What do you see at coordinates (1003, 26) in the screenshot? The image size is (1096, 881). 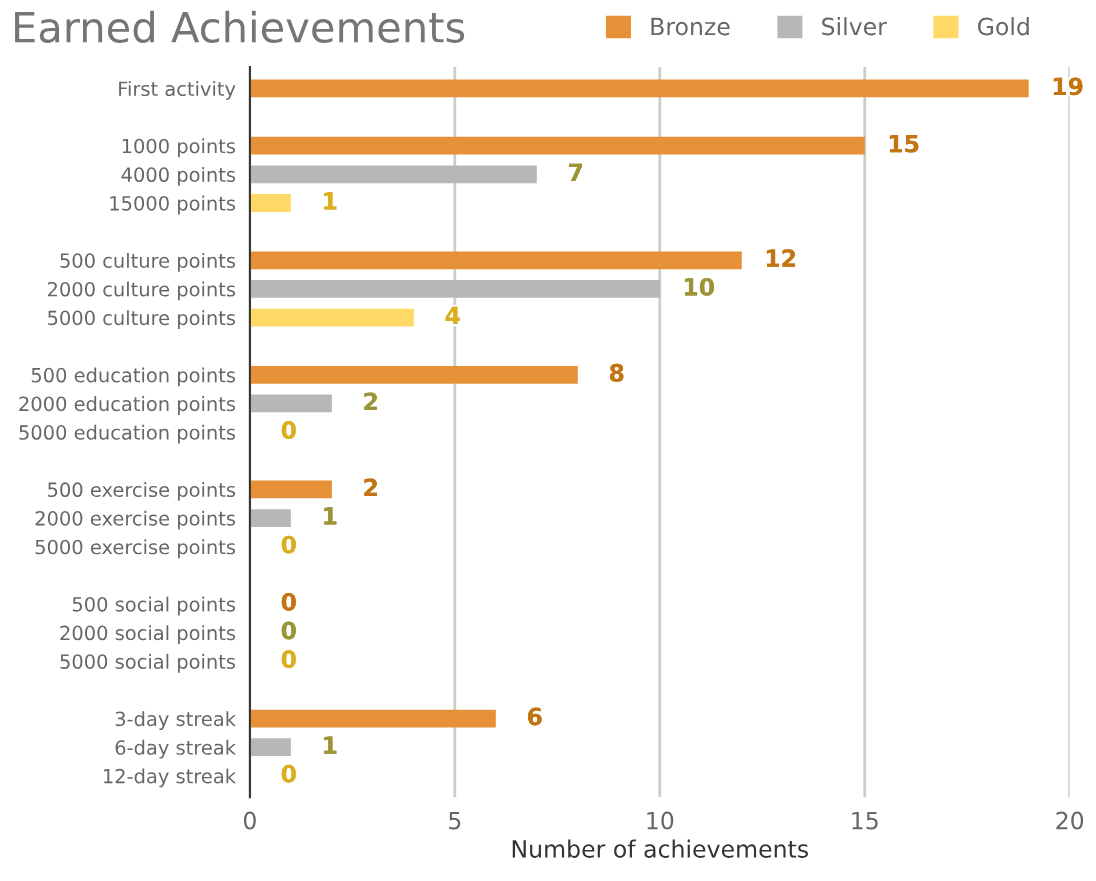 I see `legend-label: Gold` at bounding box center [1003, 26].